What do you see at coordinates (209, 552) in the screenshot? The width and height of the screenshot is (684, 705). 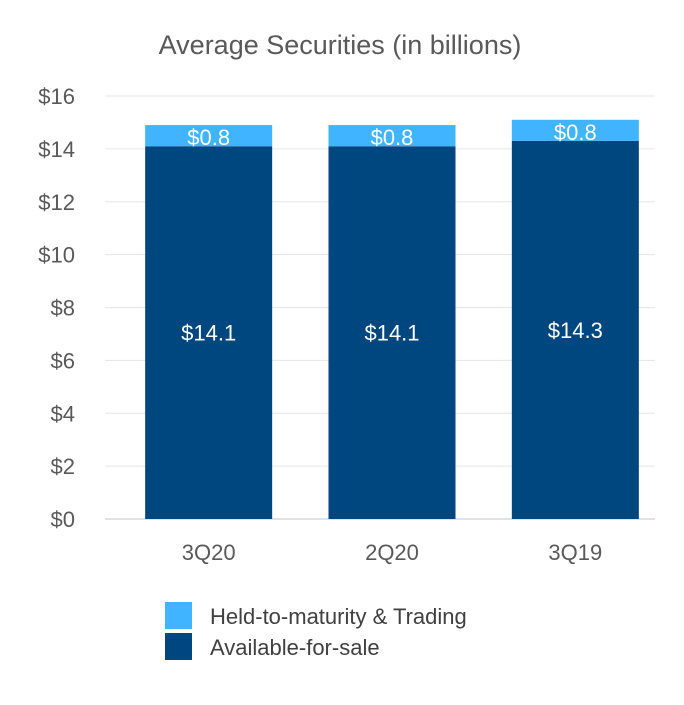 I see `x-category-label: 3Q20` at bounding box center [209, 552].